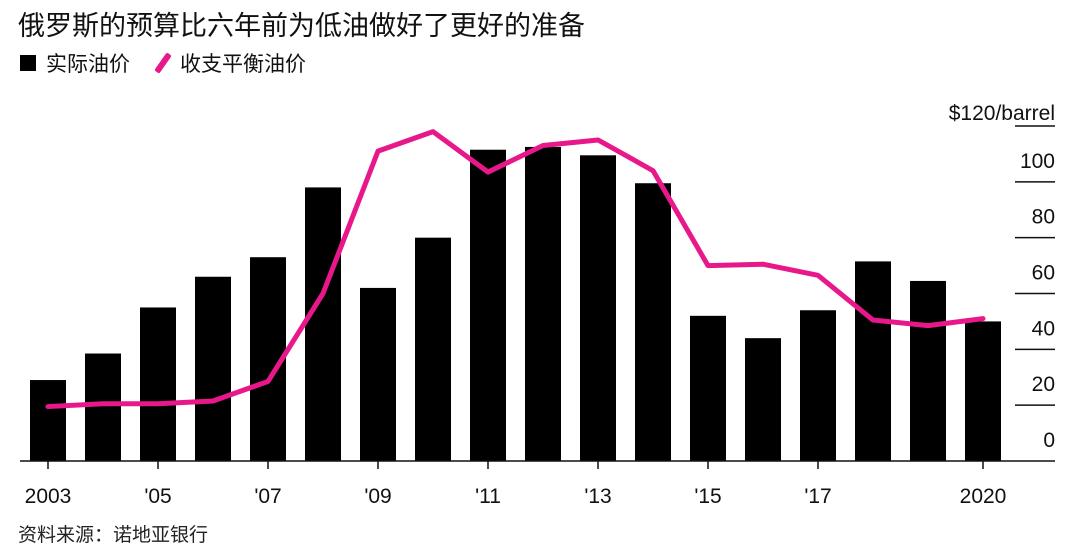 This screenshot has height=551, width=1080. Describe the element at coordinates (163, 63) in the screenshot. I see `legend: 实际油价 收支平衡油价` at that location.